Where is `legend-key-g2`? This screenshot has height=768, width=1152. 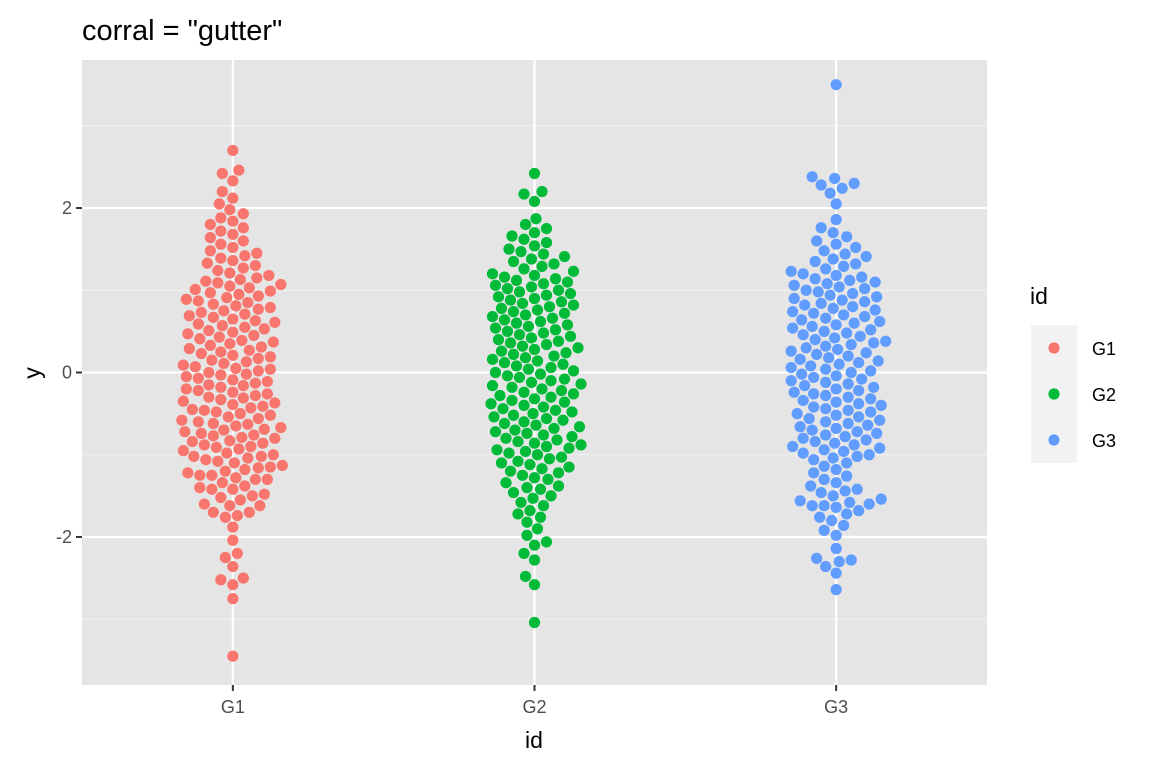 legend-key-g2 is located at coordinates (1054, 394).